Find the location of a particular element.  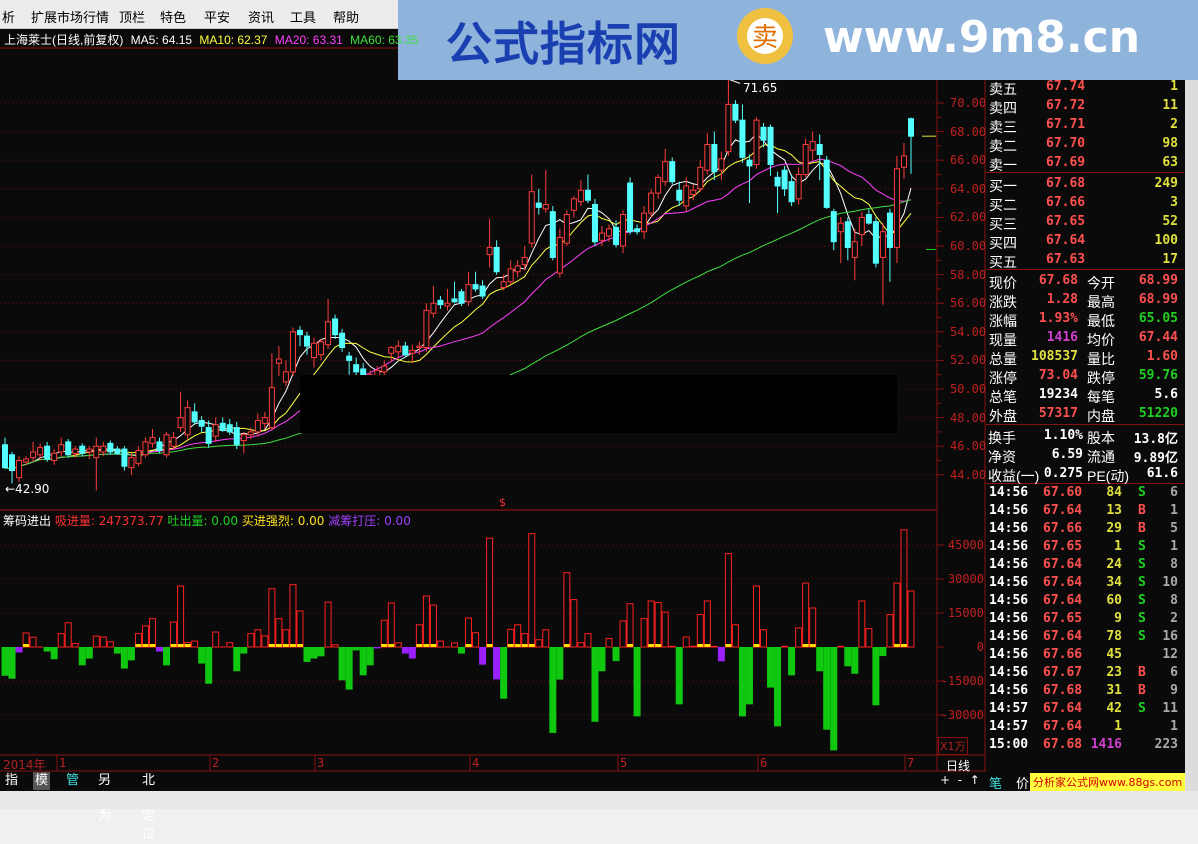

month-label: 4 is located at coordinates (476, 763).